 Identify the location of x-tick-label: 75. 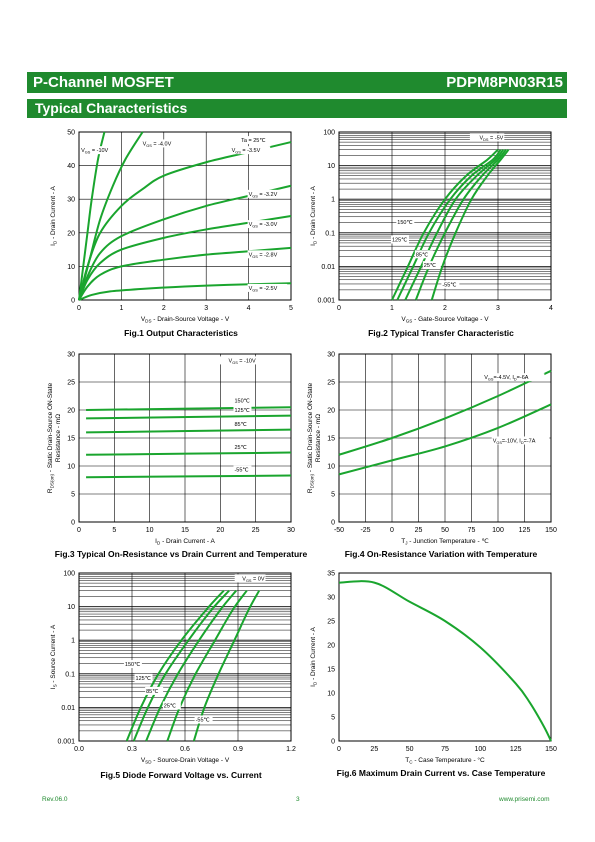
(445, 749).